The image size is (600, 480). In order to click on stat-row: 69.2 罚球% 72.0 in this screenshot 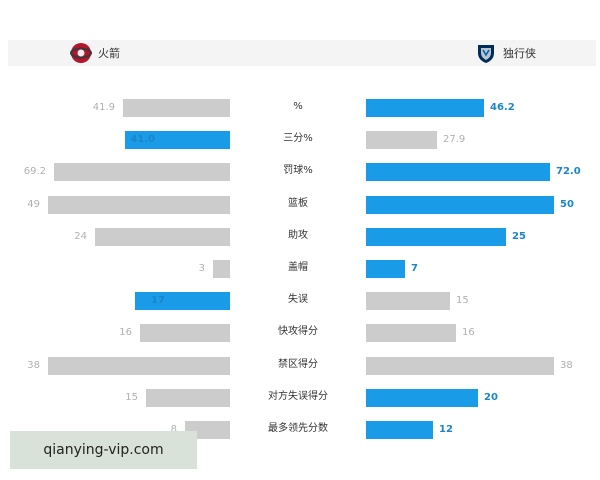, I will do `click(300, 171)`.